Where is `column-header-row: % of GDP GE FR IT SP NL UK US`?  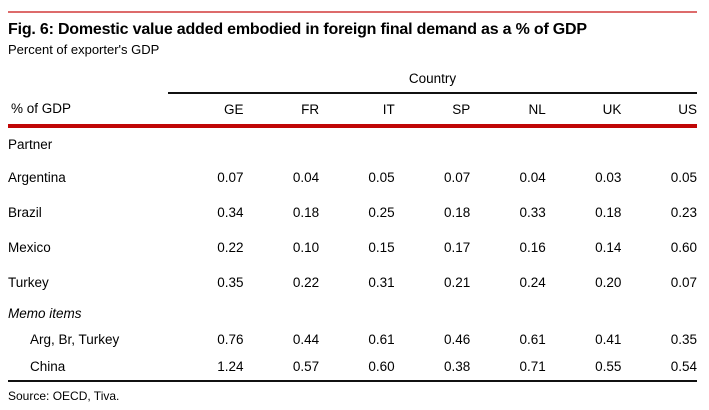
column-header-row: % of GDP GE FR IT SP NL UK US is located at coordinates (352, 110).